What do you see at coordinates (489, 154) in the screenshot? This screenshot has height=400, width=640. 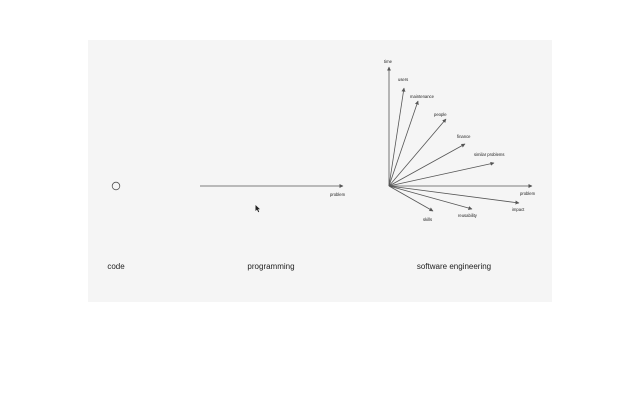 I see `se-label-similar-problems: similar problems` at bounding box center [489, 154].